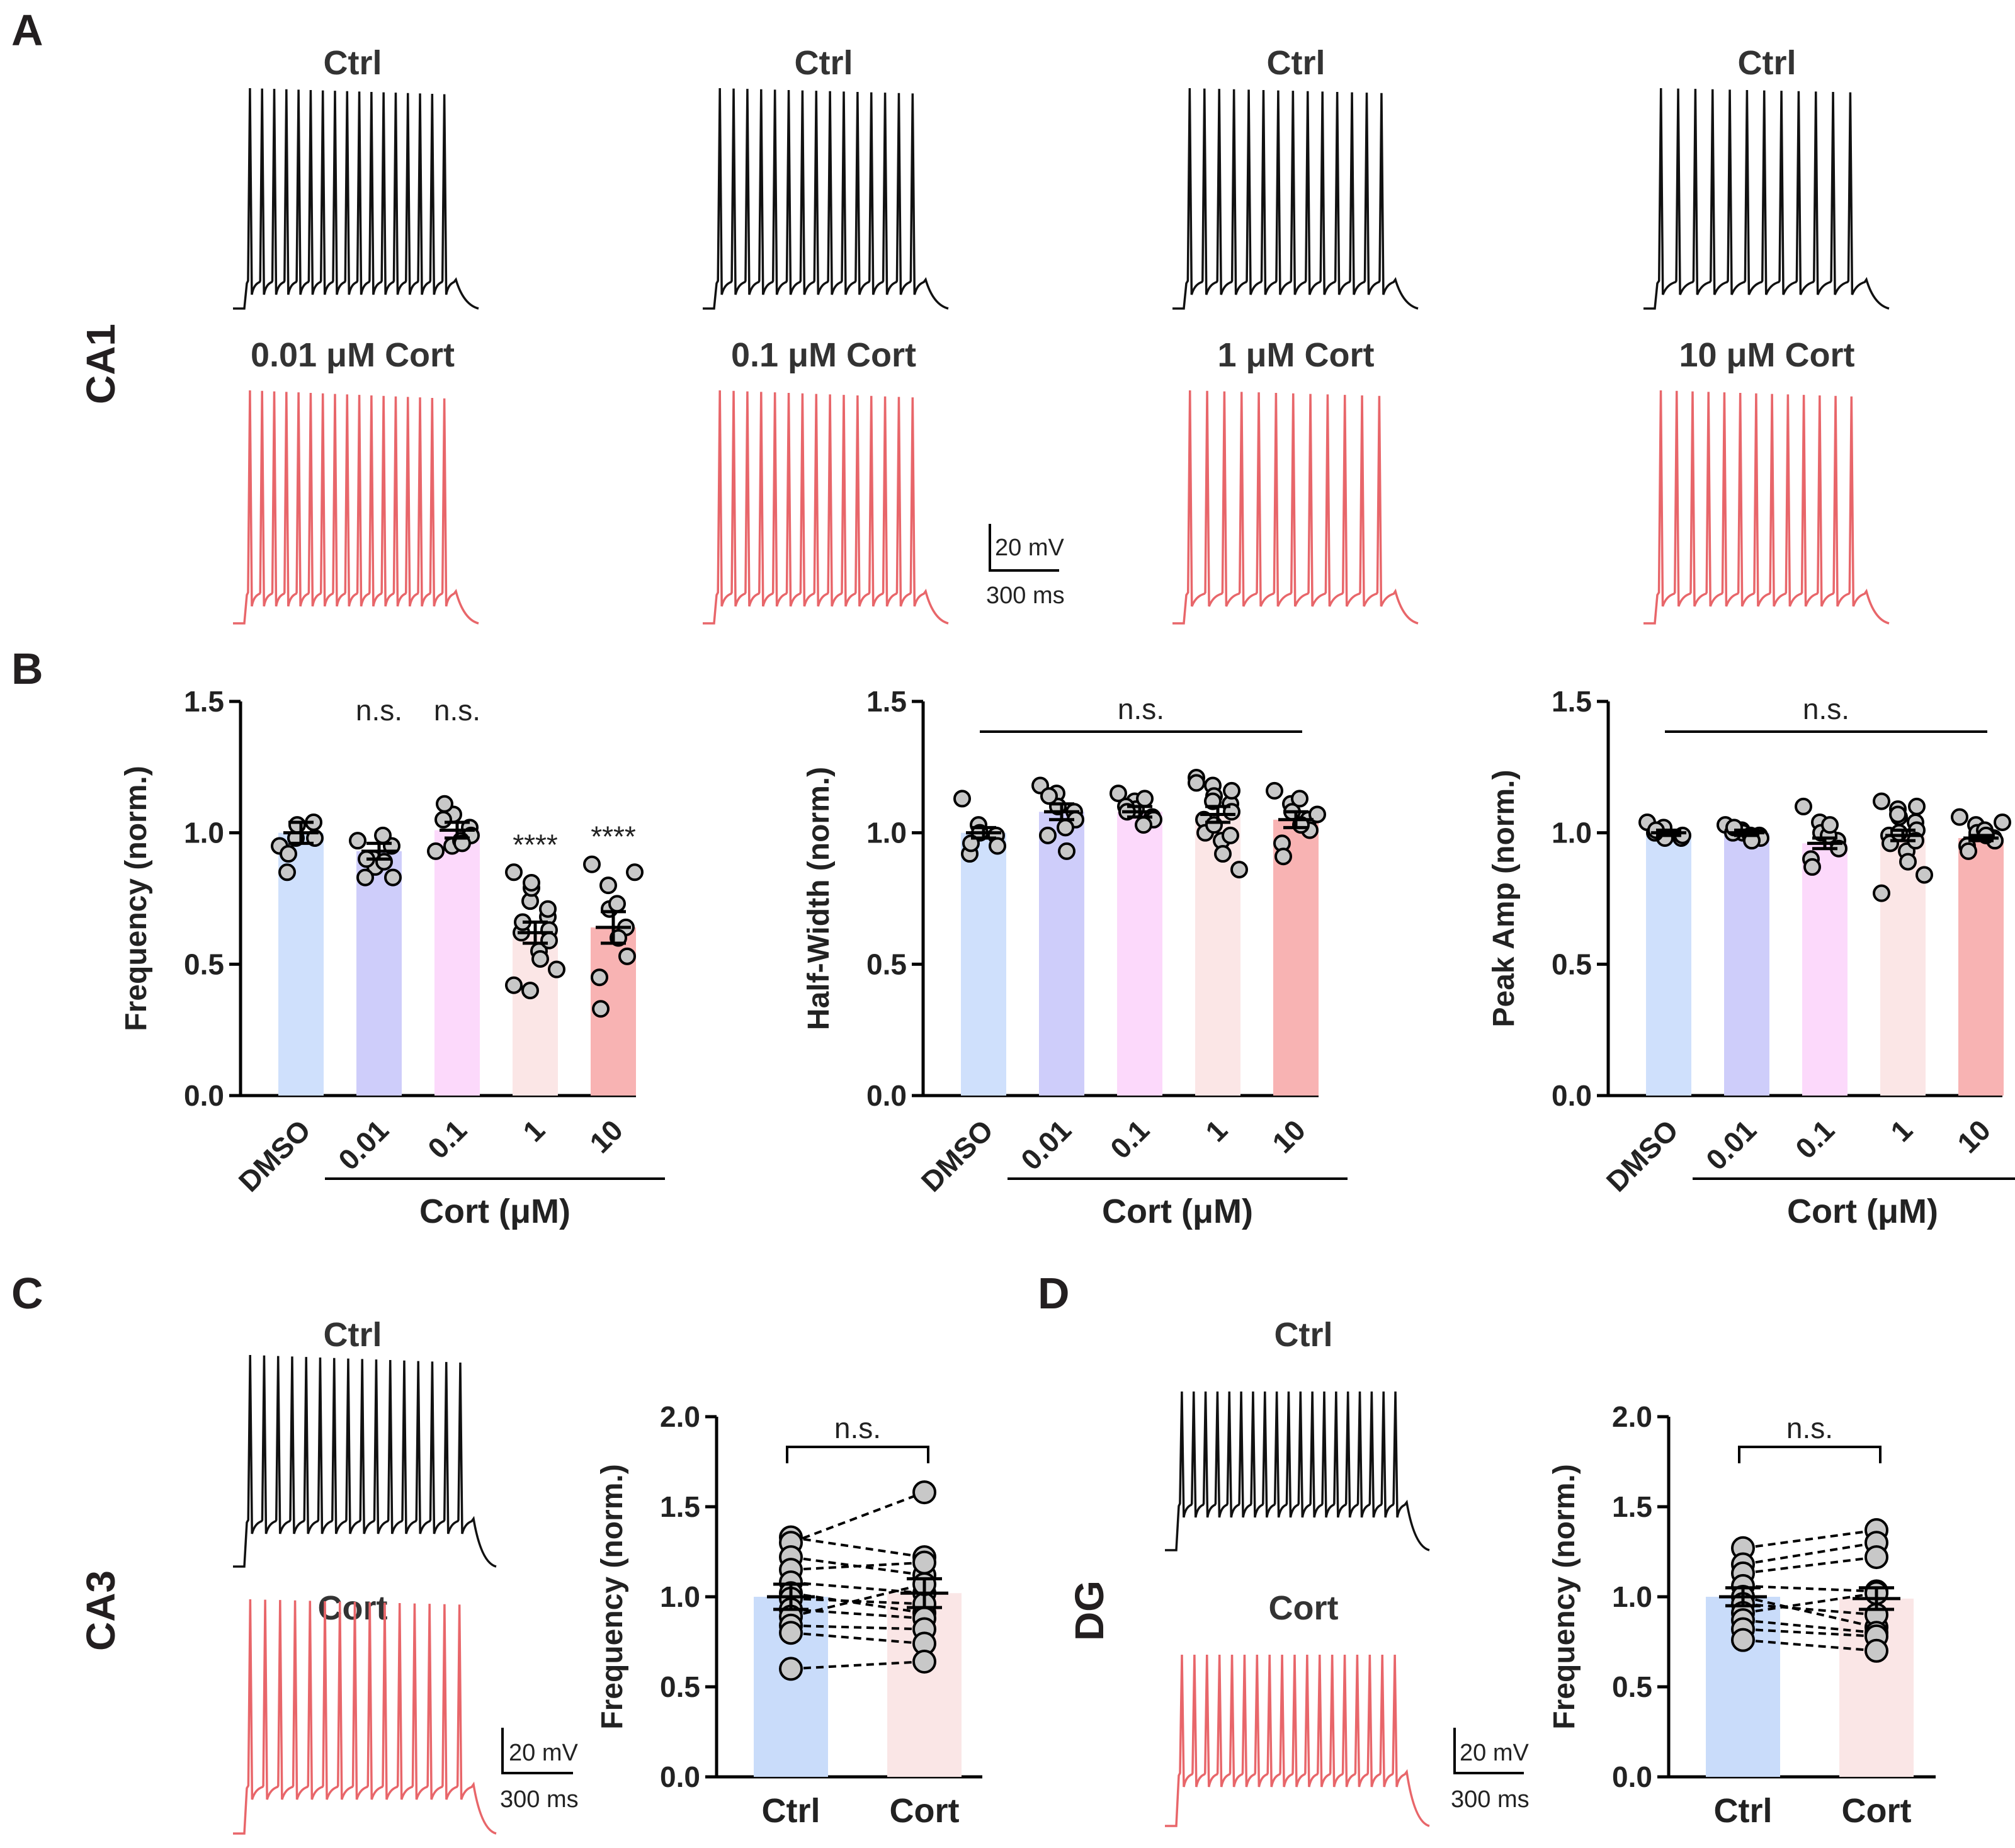 Image resolution: width=2015 pixels, height=1848 pixels. Describe the element at coordinates (1045, 1144) in the screenshot. I see `x-tick-label: 0.01` at that location.